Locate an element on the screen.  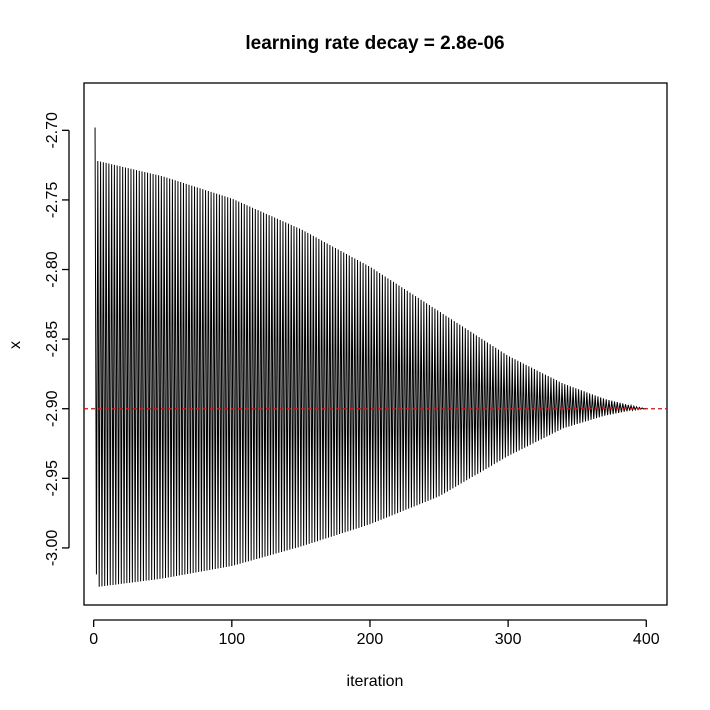
y-tick-label: -2.90 is located at coordinates (52, 408).